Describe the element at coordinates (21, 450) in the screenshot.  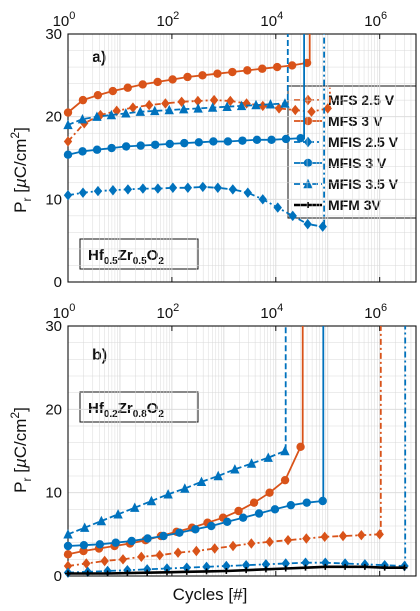
I see `y-axis-label-bottom: Pr [µC/cm2]` at that location.